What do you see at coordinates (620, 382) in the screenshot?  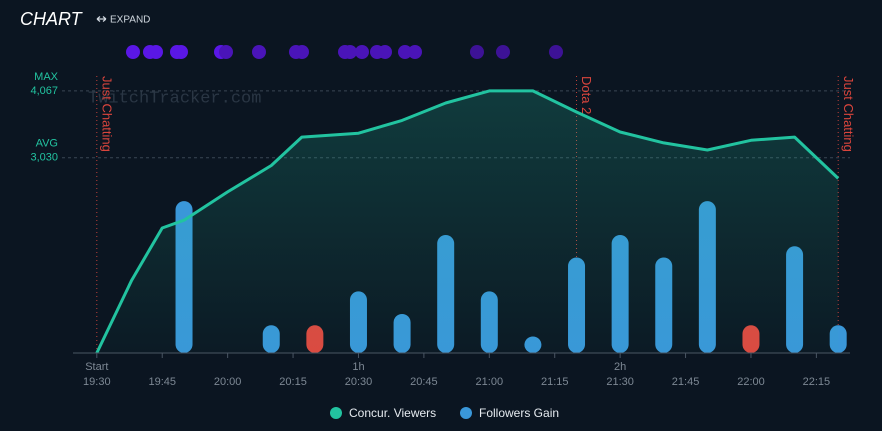 I see `x-tick-label: 21:30` at bounding box center [620, 382].